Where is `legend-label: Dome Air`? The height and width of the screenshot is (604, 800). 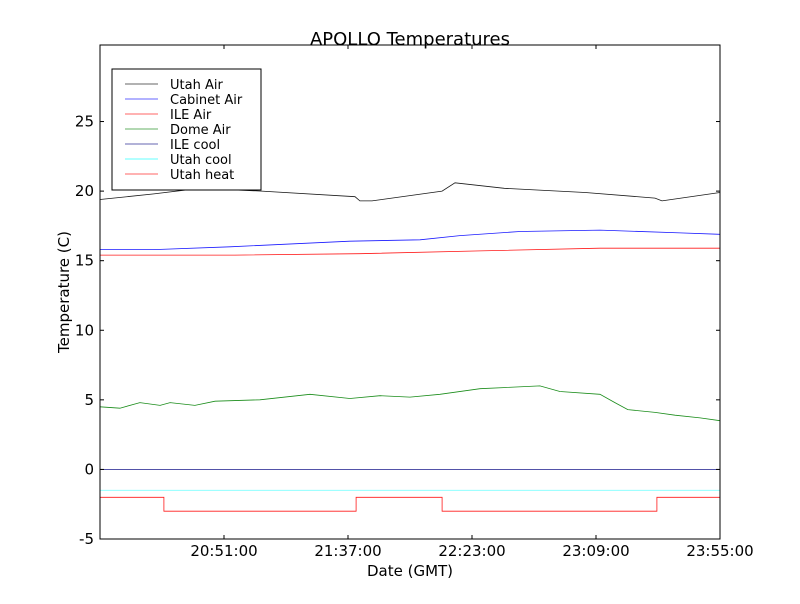 legend-label: Dome Air is located at coordinates (200, 130).